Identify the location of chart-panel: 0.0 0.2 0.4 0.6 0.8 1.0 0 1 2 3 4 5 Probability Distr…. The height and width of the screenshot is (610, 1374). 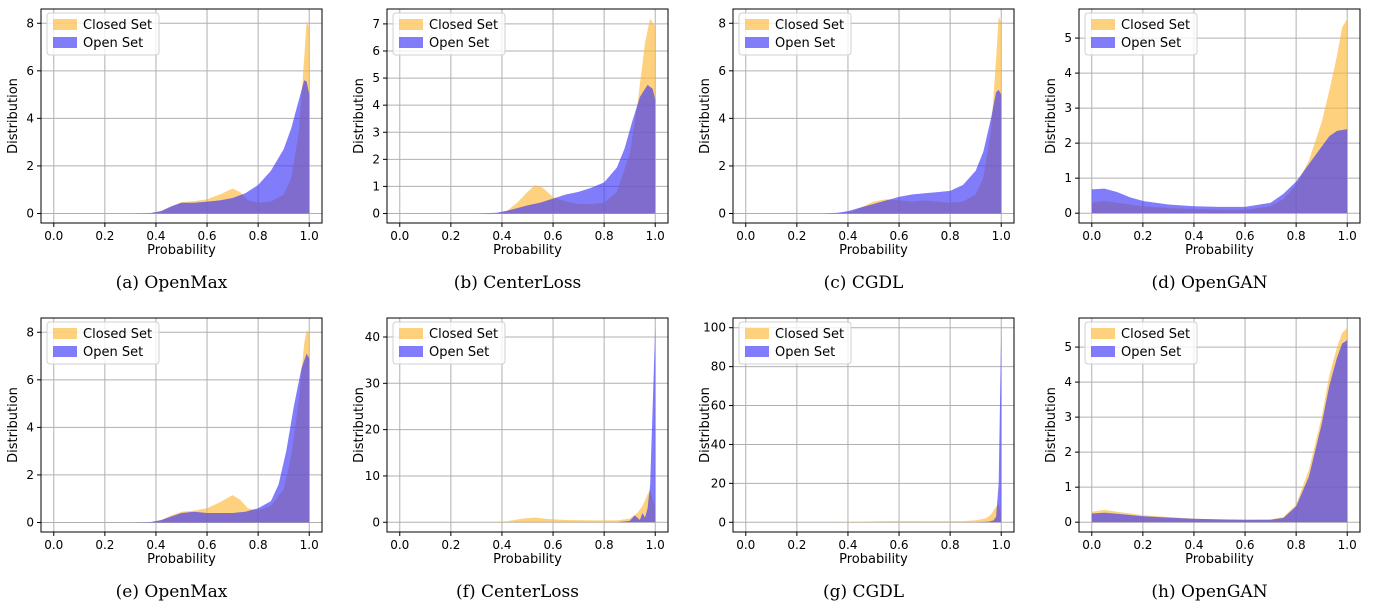
(1206, 150).